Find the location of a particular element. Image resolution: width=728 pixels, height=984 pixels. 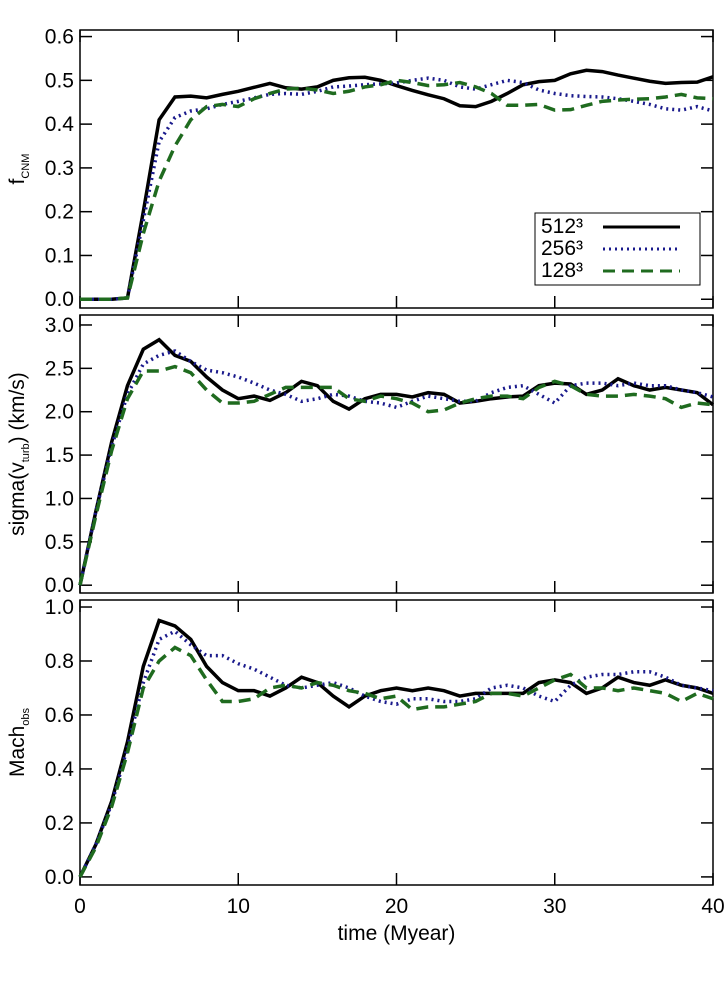

y-label-main: Mach is located at coordinates (17, 751).